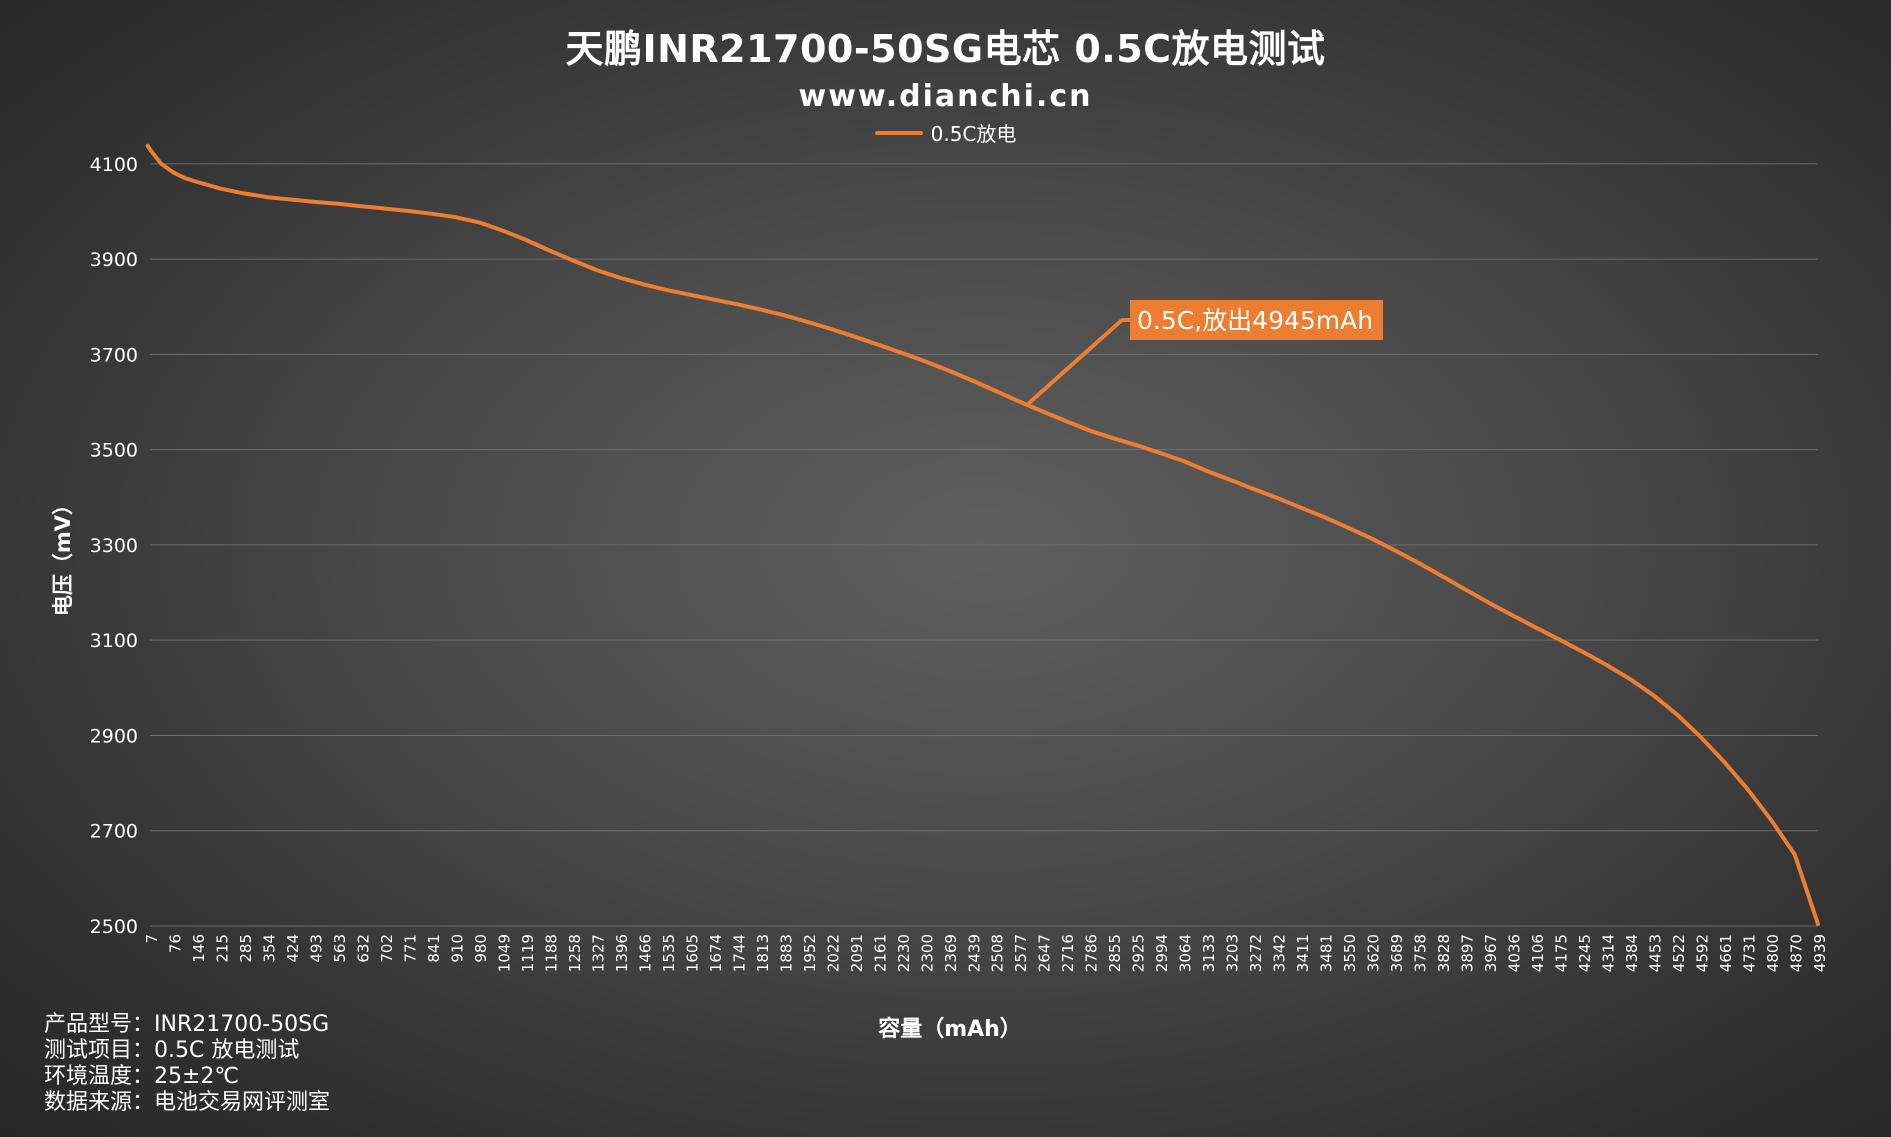  I want to click on x-tick-label: 3411, so click(1303, 953).